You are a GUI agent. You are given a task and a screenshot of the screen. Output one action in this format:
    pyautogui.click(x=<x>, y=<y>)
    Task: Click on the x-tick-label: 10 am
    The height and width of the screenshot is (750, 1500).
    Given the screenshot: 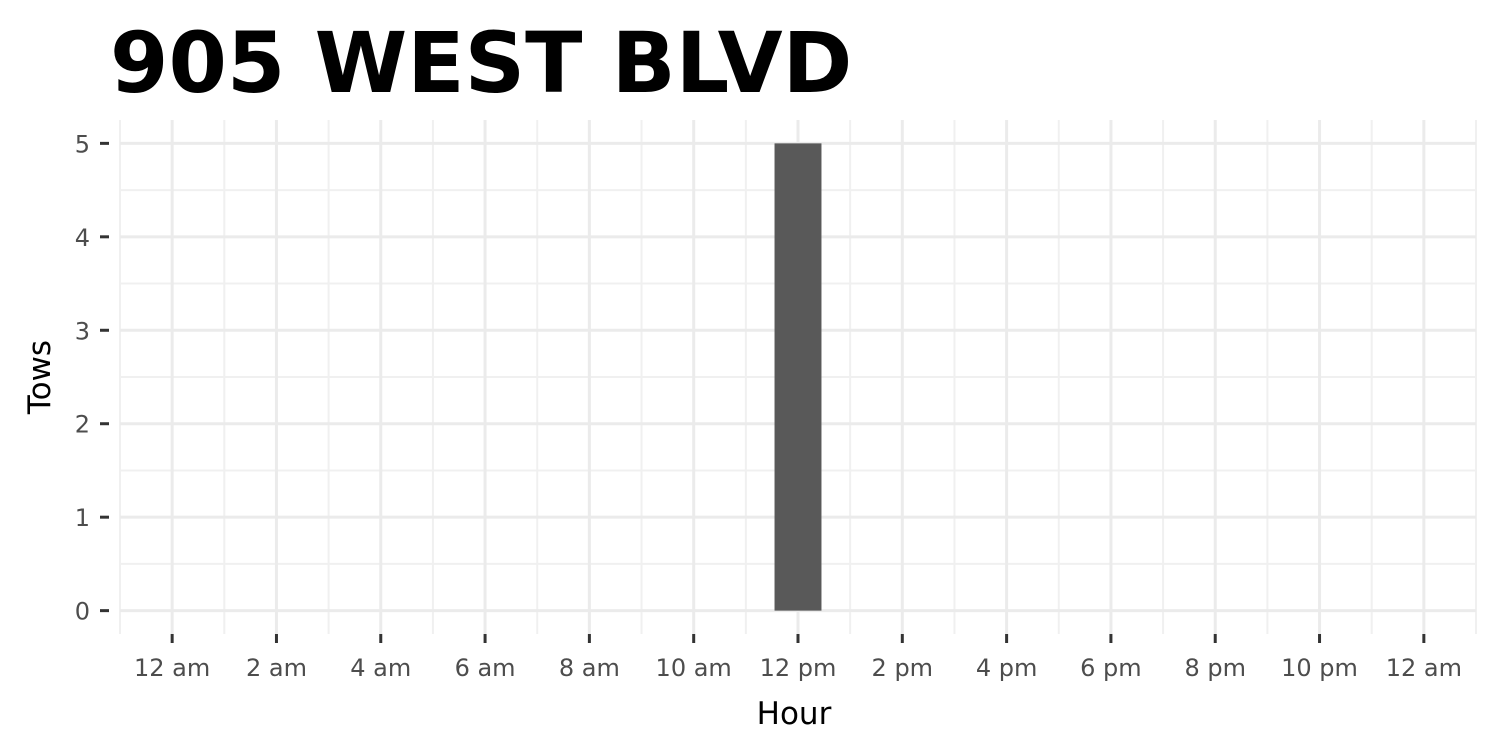 What is the action you would take?
    pyautogui.click(x=694, y=668)
    